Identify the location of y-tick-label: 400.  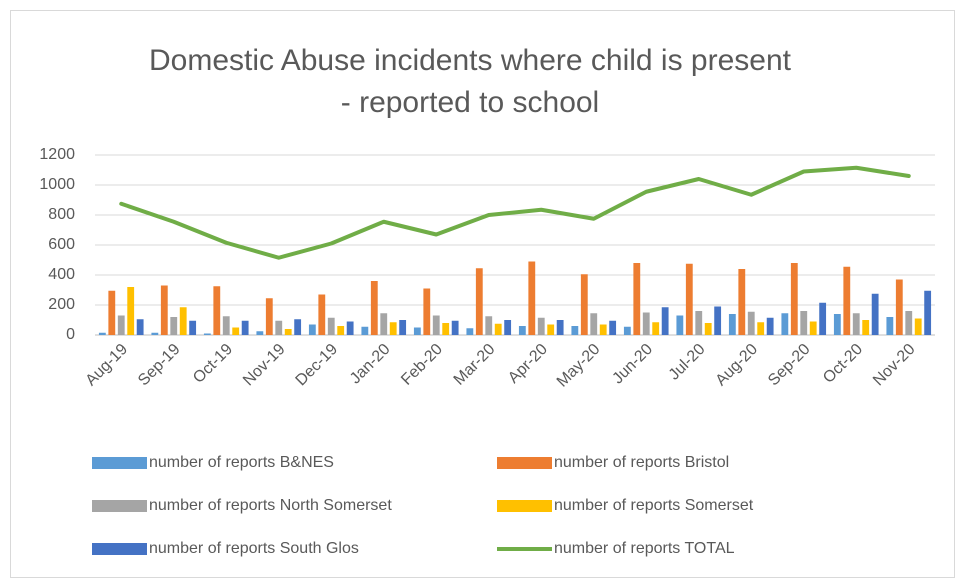
(61, 274).